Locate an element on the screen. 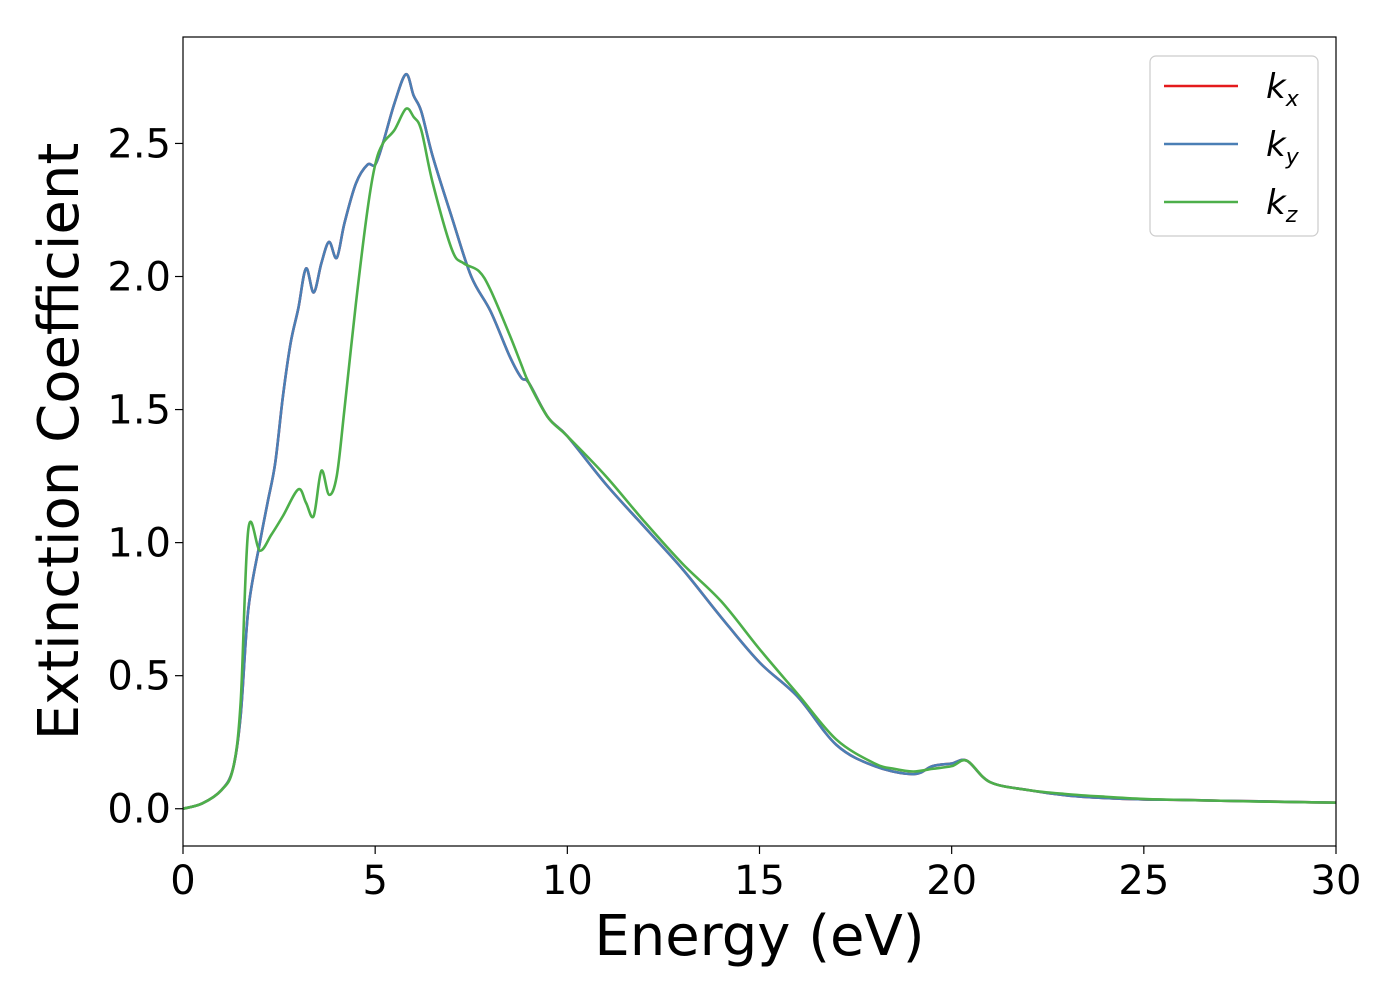 The height and width of the screenshot is (1000, 1400). legend-label-kz: kz is located at coordinates (1282, 205).